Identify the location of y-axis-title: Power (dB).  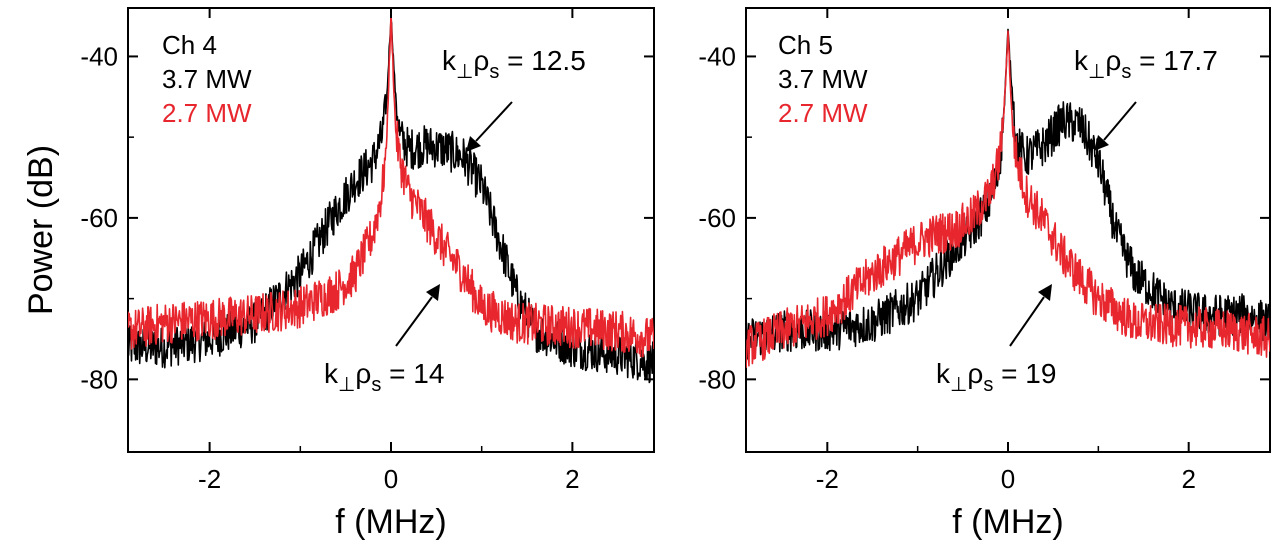
(41, 230).